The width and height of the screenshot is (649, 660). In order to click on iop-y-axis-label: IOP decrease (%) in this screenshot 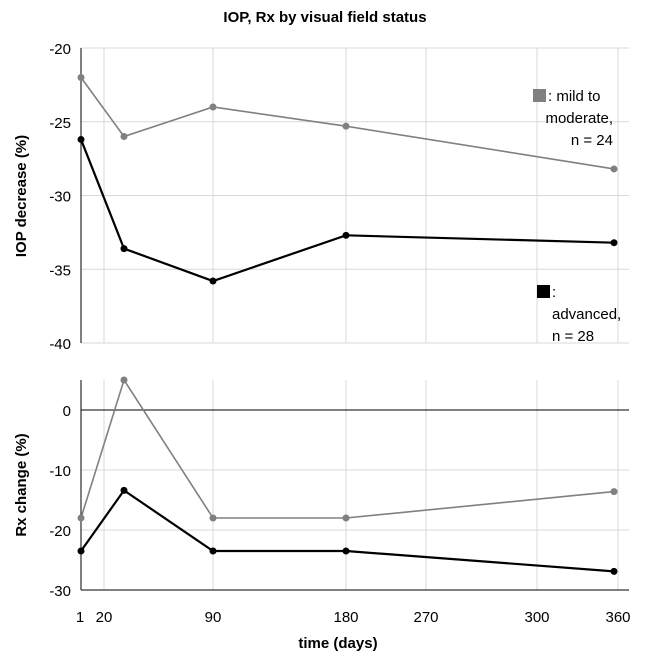, I will do `click(21, 196)`.